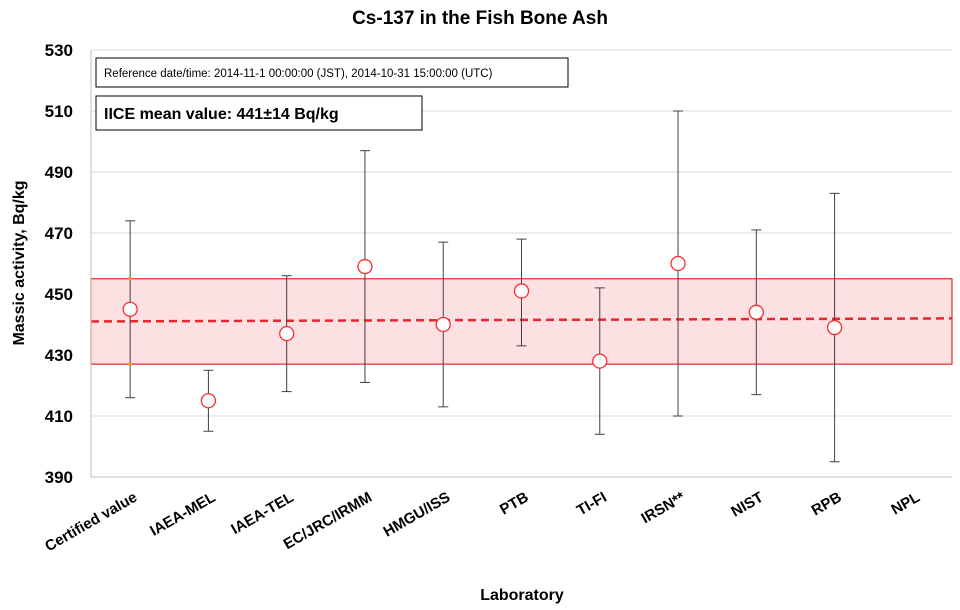 This screenshot has height=610, width=960. I want to click on x-tick-label: Certified value, so click(91, 522).